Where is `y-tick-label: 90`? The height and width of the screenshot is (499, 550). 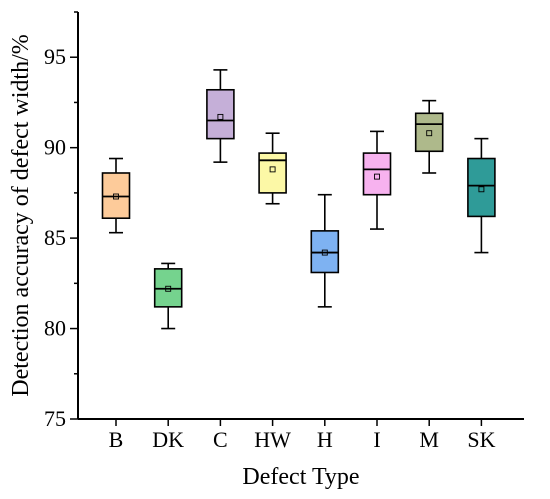
y-tick-label: 90 is located at coordinates (55, 147).